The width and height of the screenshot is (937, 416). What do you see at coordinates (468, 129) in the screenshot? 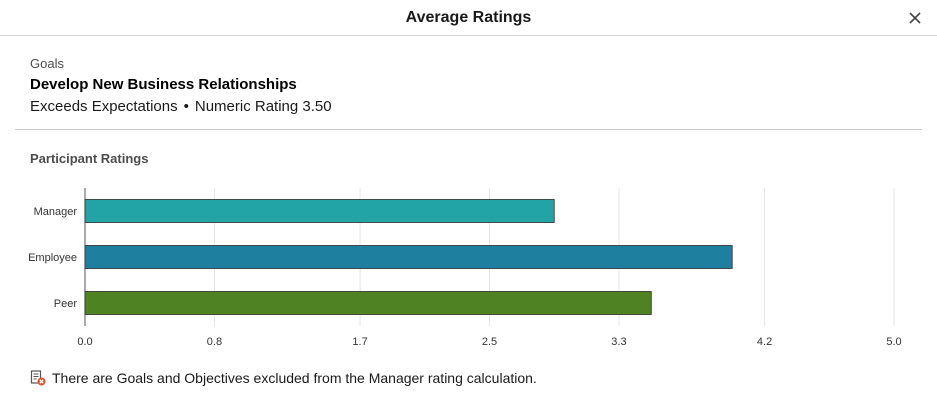
I see `section-divider` at bounding box center [468, 129].